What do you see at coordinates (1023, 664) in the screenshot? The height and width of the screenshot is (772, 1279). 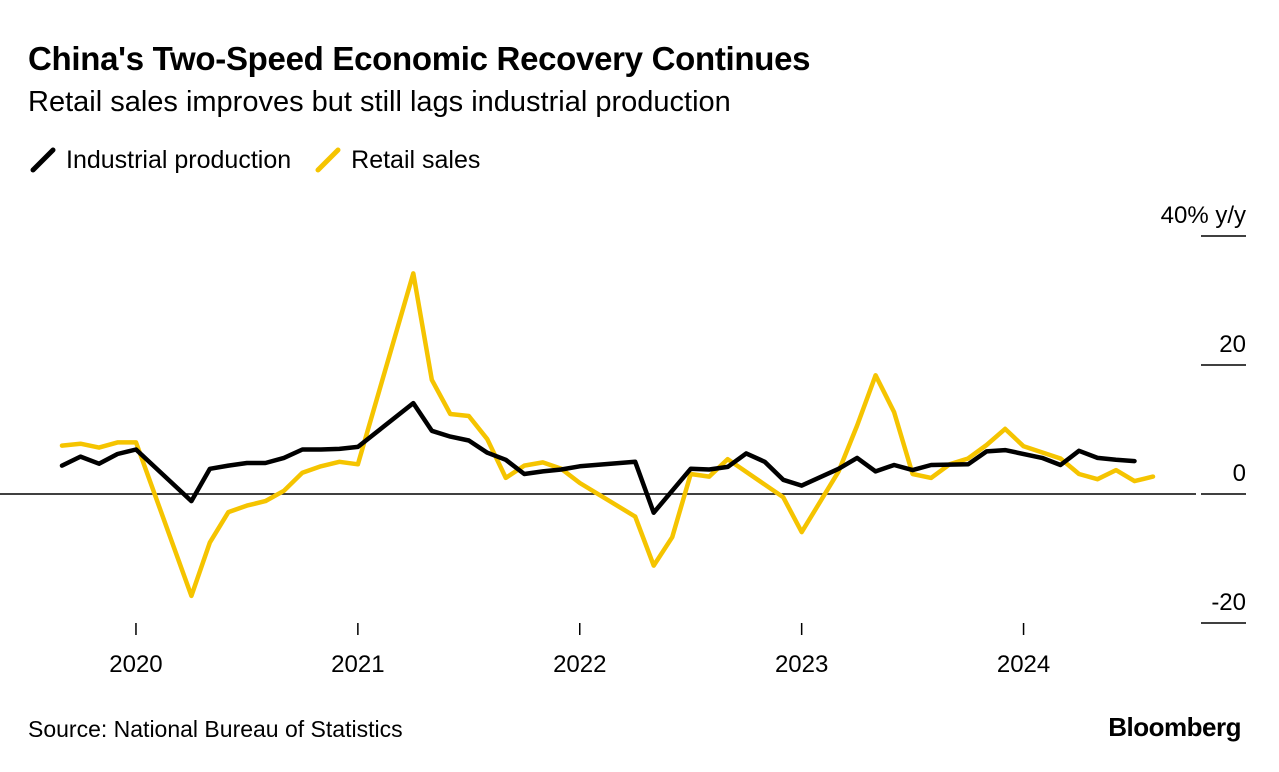 I see `x-tick-label-2024: 2024` at bounding box center [1023, 664].